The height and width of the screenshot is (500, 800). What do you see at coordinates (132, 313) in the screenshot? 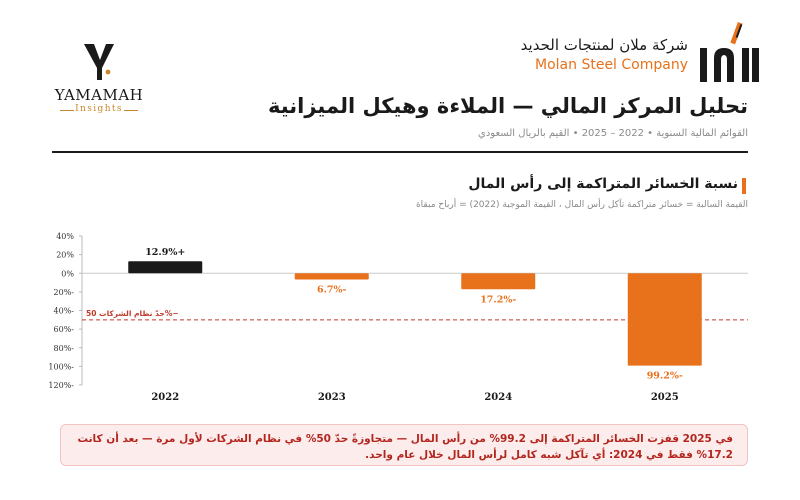
I see `threshold-label: حدّ نظام الشركات 50%−` at bounding box center [132, 313].